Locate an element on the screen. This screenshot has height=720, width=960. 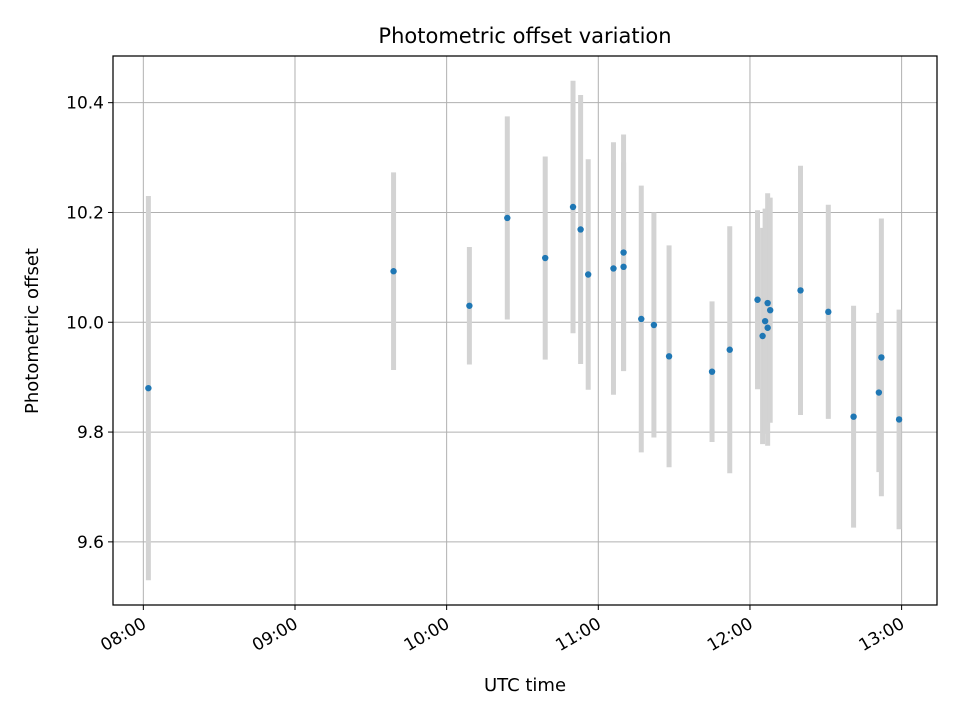
y-axis-ticks: 9.6 9.8 10.0 10.2 10.4 is located at coordinates (89, 323).